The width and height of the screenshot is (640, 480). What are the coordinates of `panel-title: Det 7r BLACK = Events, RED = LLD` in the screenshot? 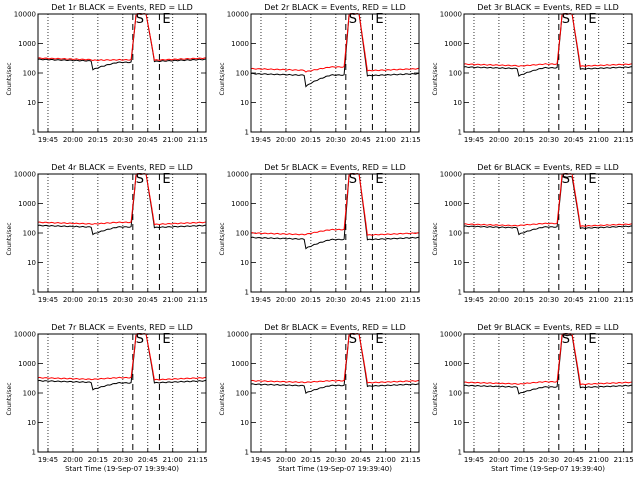 It's located at (122, 327).